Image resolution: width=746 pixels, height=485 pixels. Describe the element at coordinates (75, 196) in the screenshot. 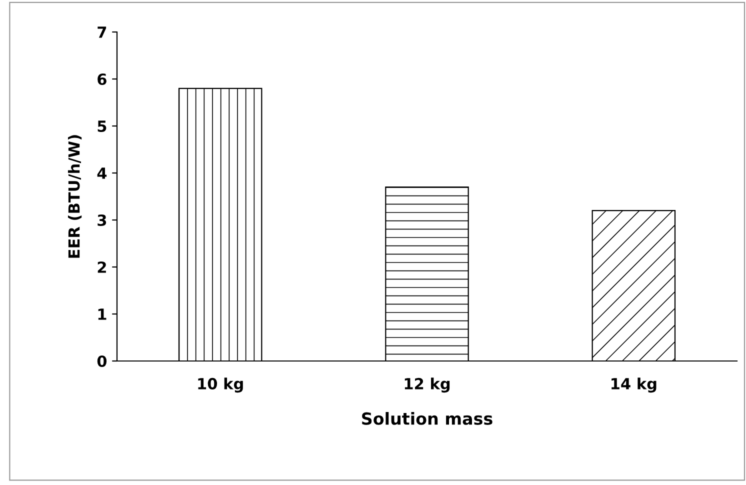

I see `y-axis-title: EER (BTU/h/W)` at that location.